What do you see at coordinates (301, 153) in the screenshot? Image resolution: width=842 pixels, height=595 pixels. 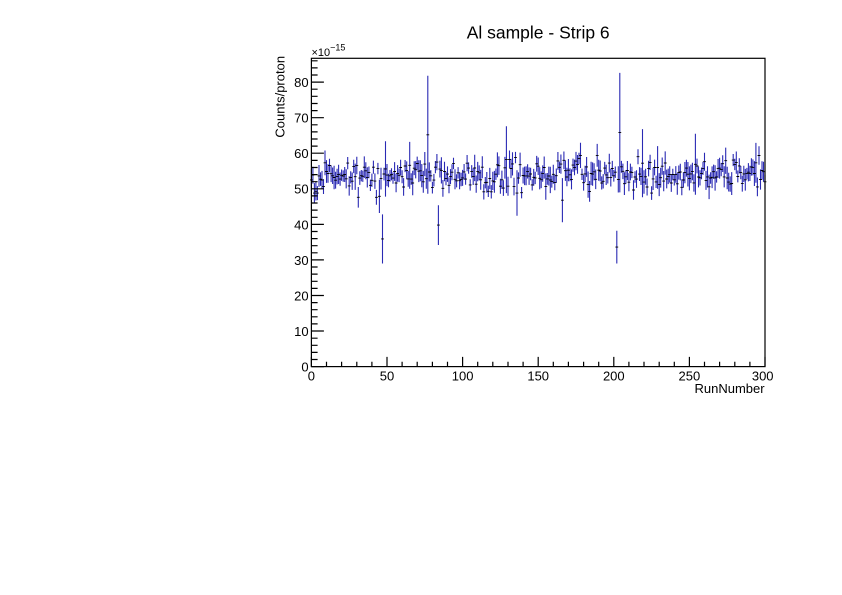 I see `svg-text: 60` at bounding box center [301, 153].